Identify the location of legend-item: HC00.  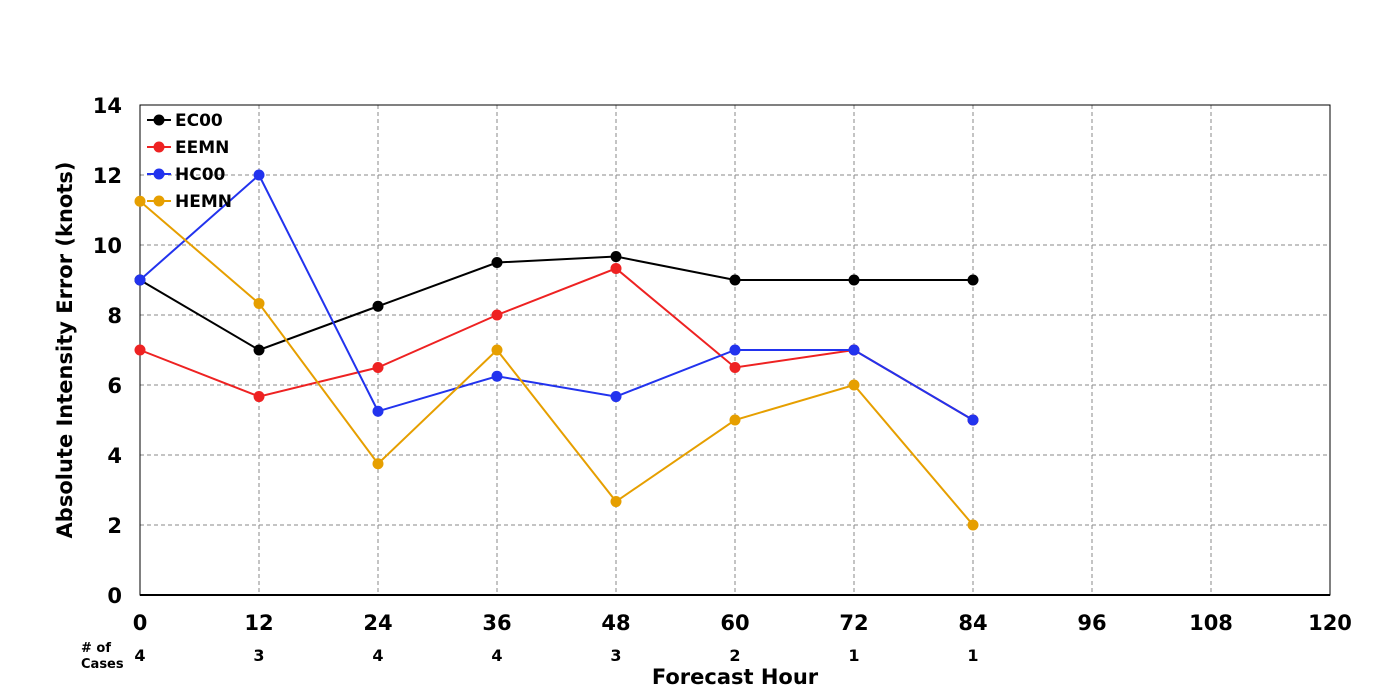
(186, 175).